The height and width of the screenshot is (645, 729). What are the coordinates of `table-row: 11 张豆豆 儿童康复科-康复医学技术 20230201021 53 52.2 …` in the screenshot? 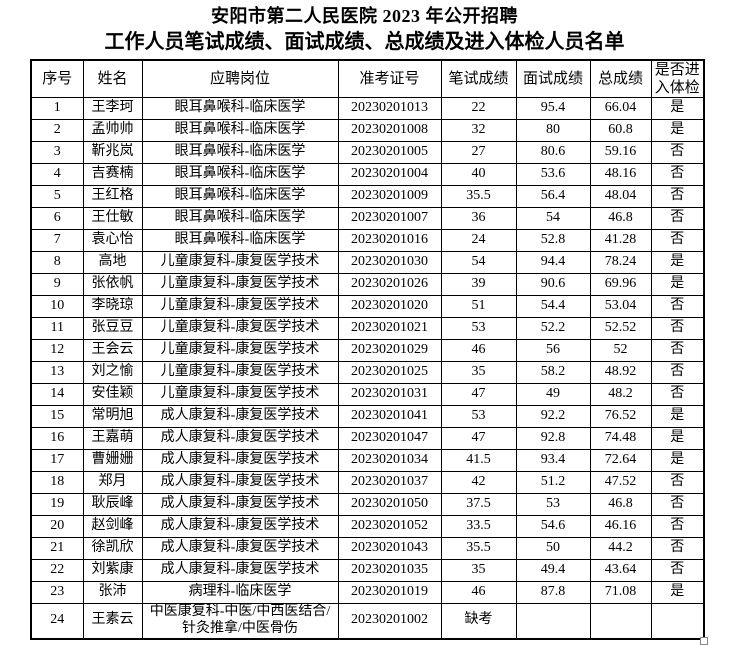 It's located at (367, 328).